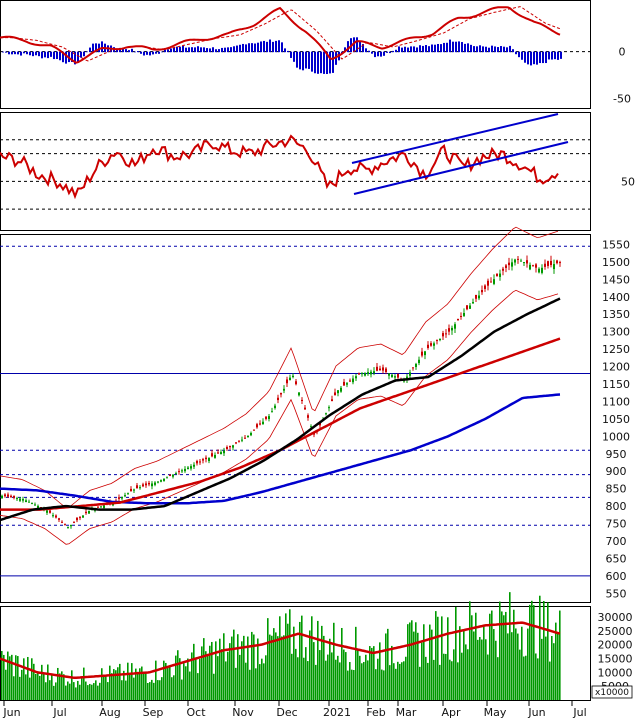 This screenshot has height=724, width=640. What do you see at coordinates (616, 262) in the screenshot?
I see `price-tick-label: 1500` at bounding box center [616, 262].